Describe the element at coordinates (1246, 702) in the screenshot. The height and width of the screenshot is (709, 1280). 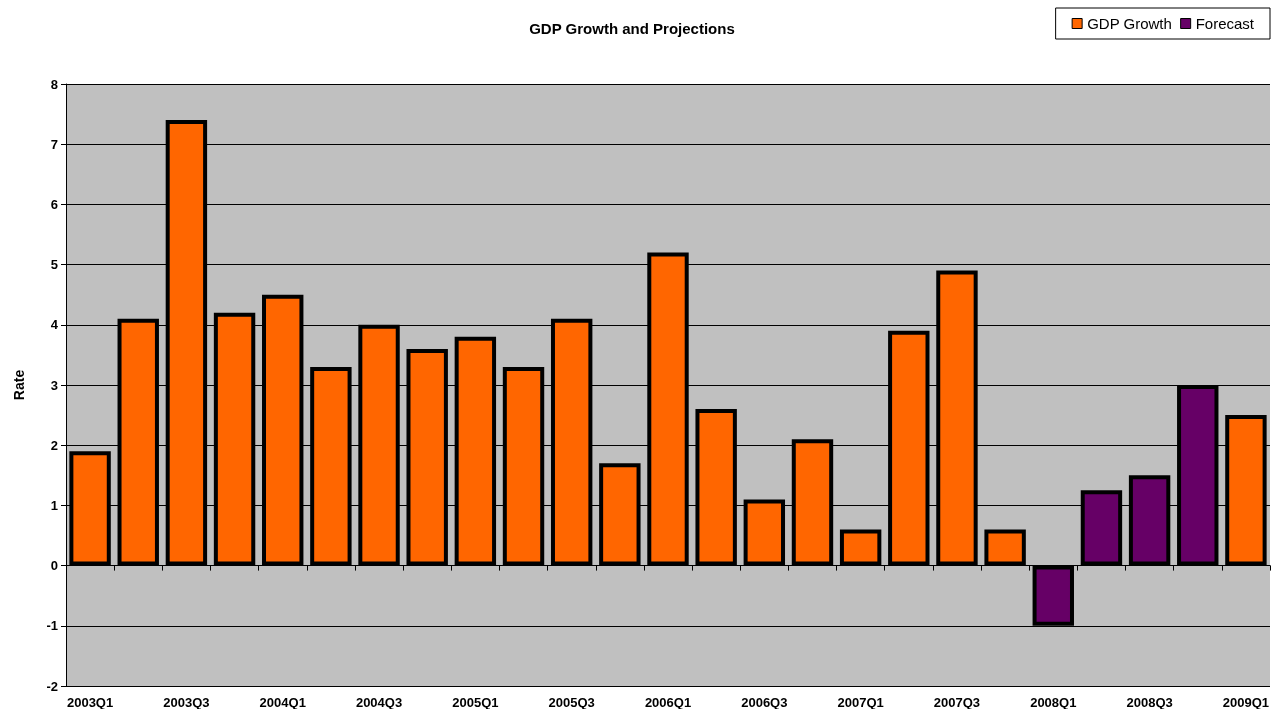
I see `x-tick-label: 2009Q1` at that location.